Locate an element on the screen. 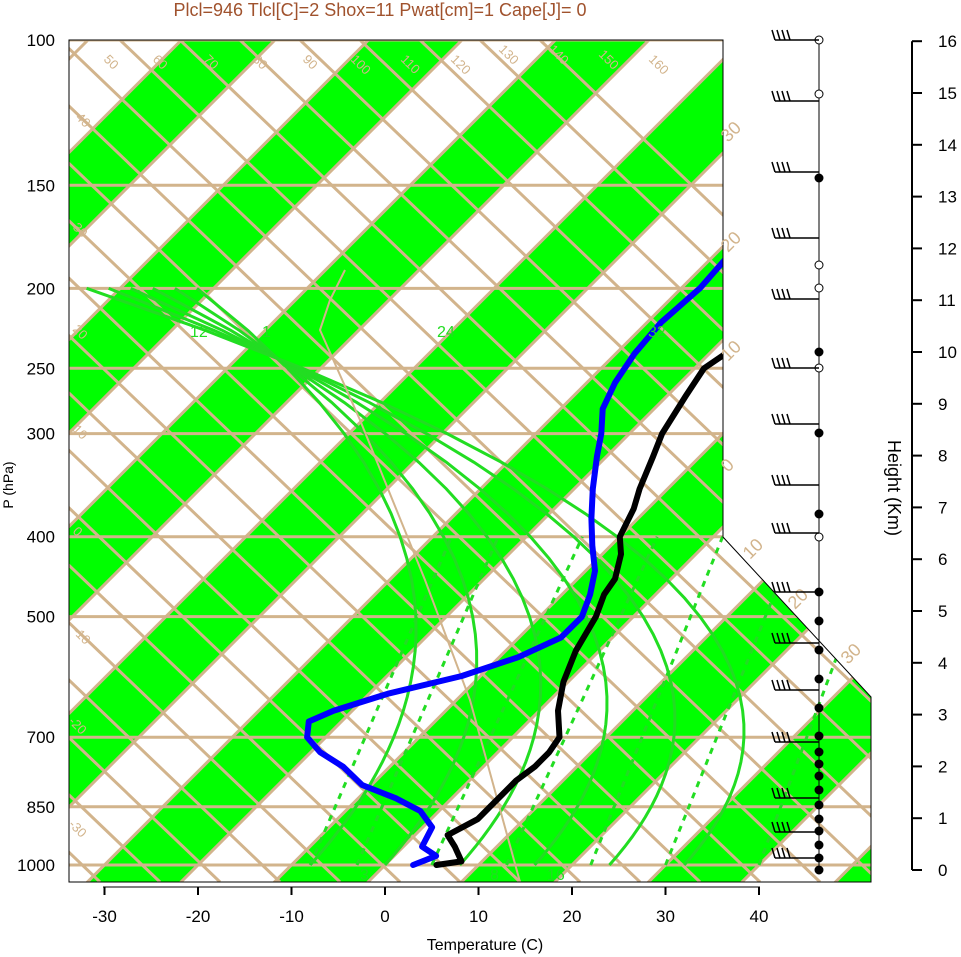  height-tick-label: 12 is located at coordinates (947, 248).